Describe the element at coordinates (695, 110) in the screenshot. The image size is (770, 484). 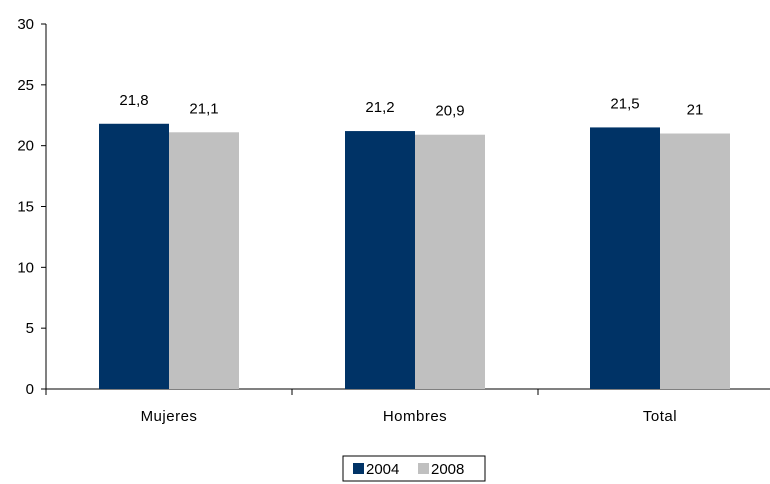
I see `data-label: 21` at that location.